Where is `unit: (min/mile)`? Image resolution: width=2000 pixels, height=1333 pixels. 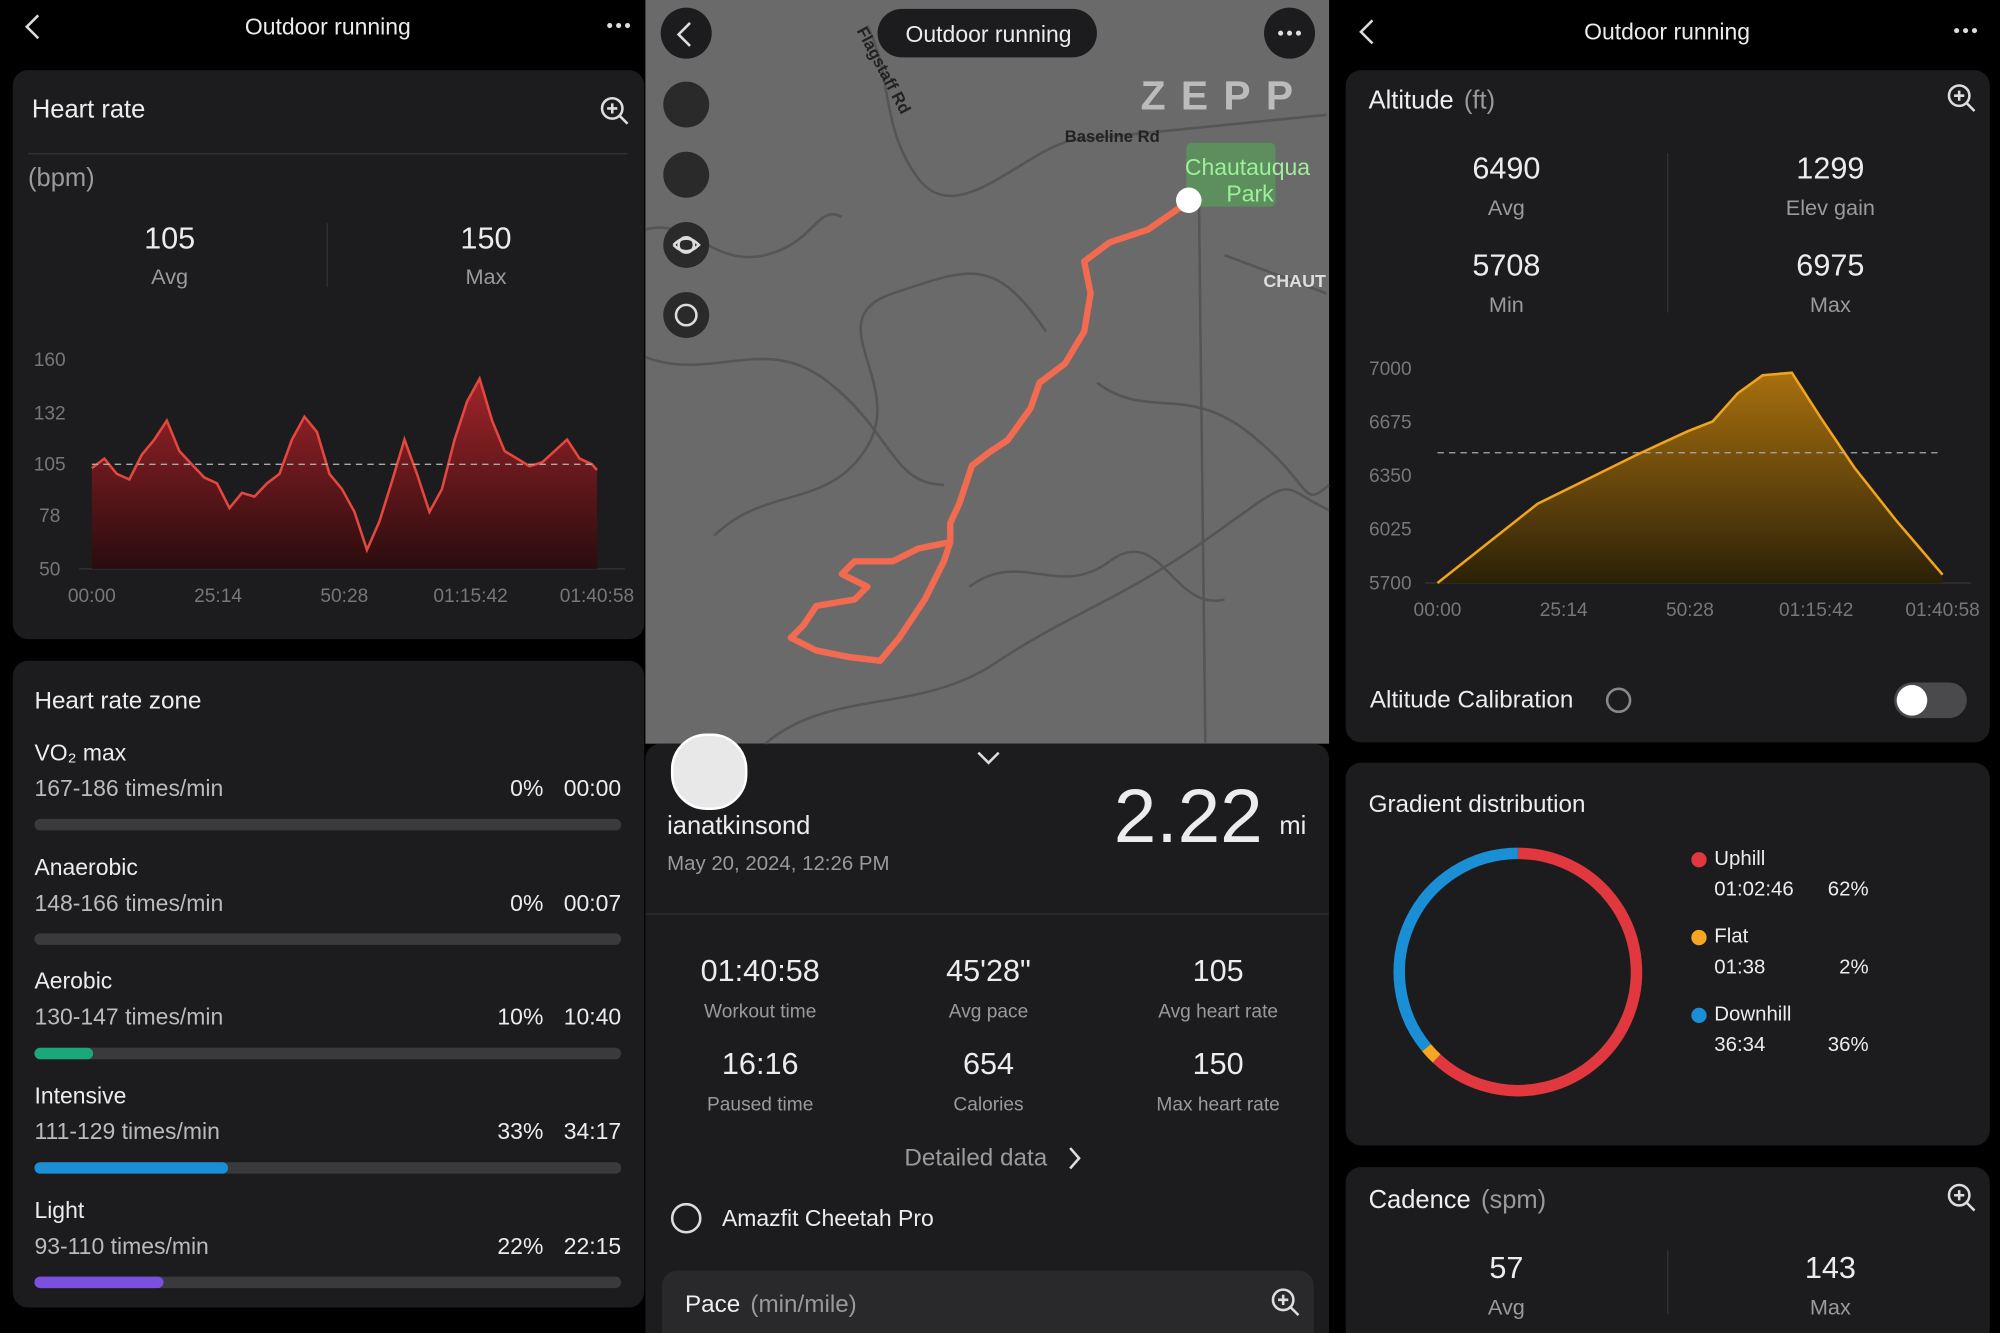 unit: (min/mile) is located at coordinates (803, 1305).